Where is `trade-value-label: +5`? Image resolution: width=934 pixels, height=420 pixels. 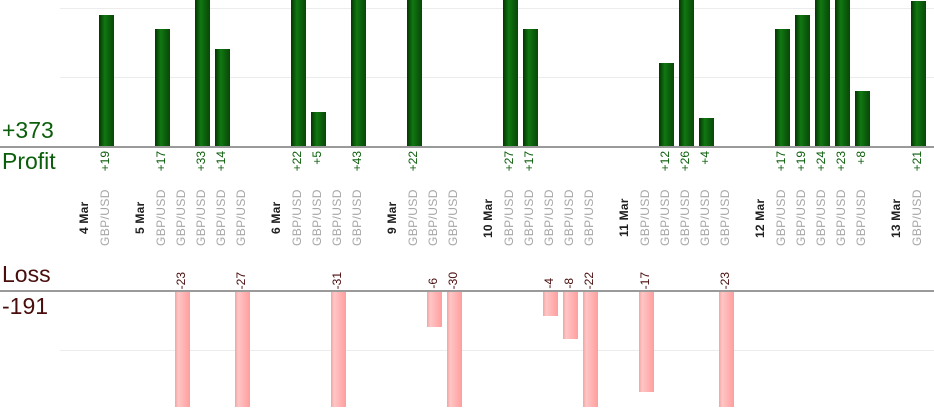 trade-value-label: +5 is located at coordinates (317, 158).